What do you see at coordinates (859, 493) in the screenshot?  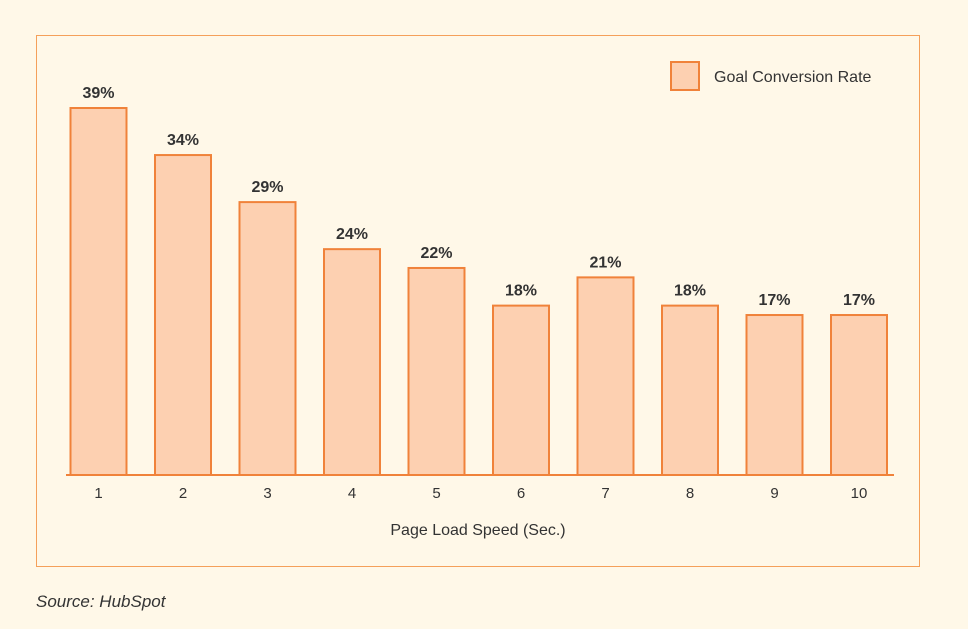 I see `x-tick-label: 10` at bounding box center [859, 493].